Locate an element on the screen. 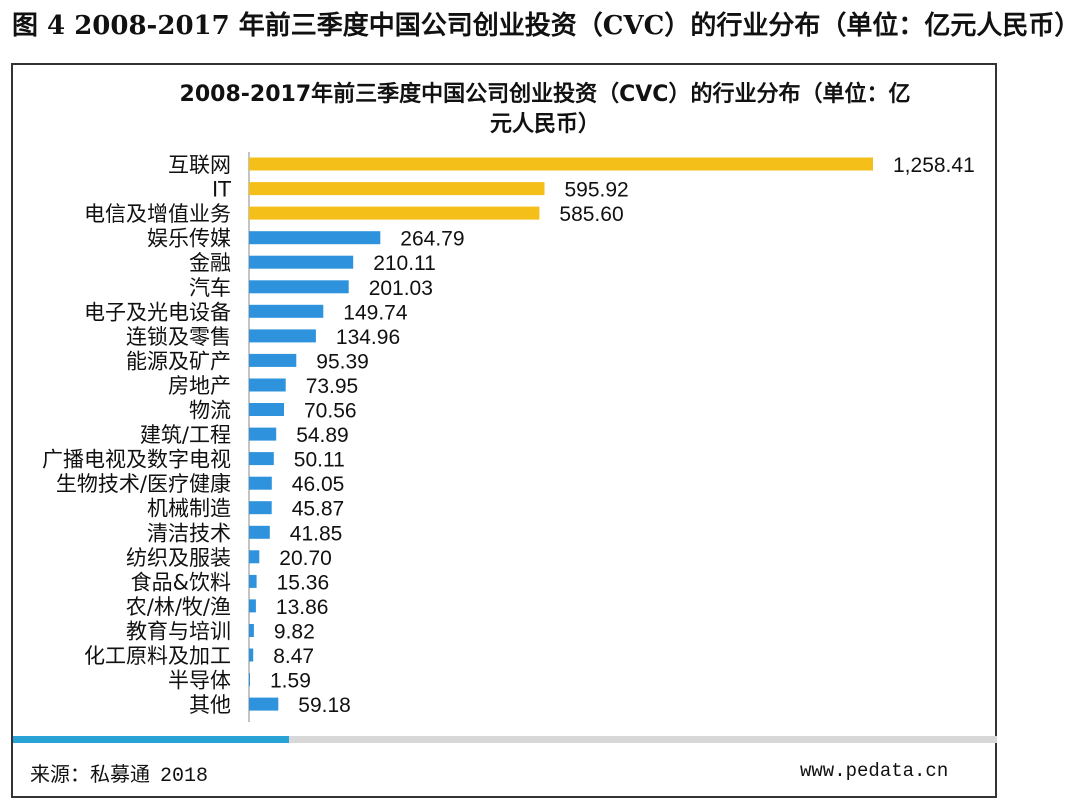 The width and height of the screenshot is (1080, 808). category-label: 建筑/工程 is located at coordinates (185, 435).